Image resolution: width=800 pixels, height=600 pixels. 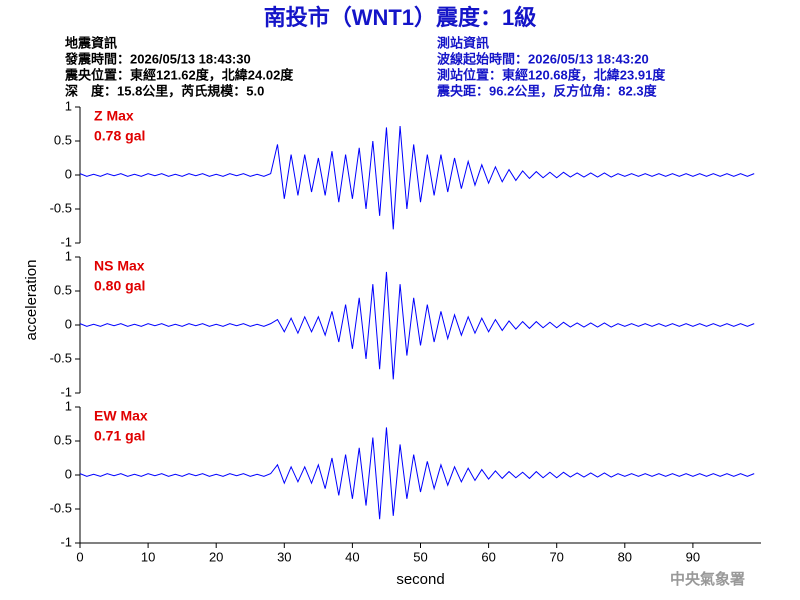 What do you see at coordinates (157, 58) in the screenshot?
I see `info-left: 發震時間：2026/05/13 18:43:30` at bounding box center [157, 58].